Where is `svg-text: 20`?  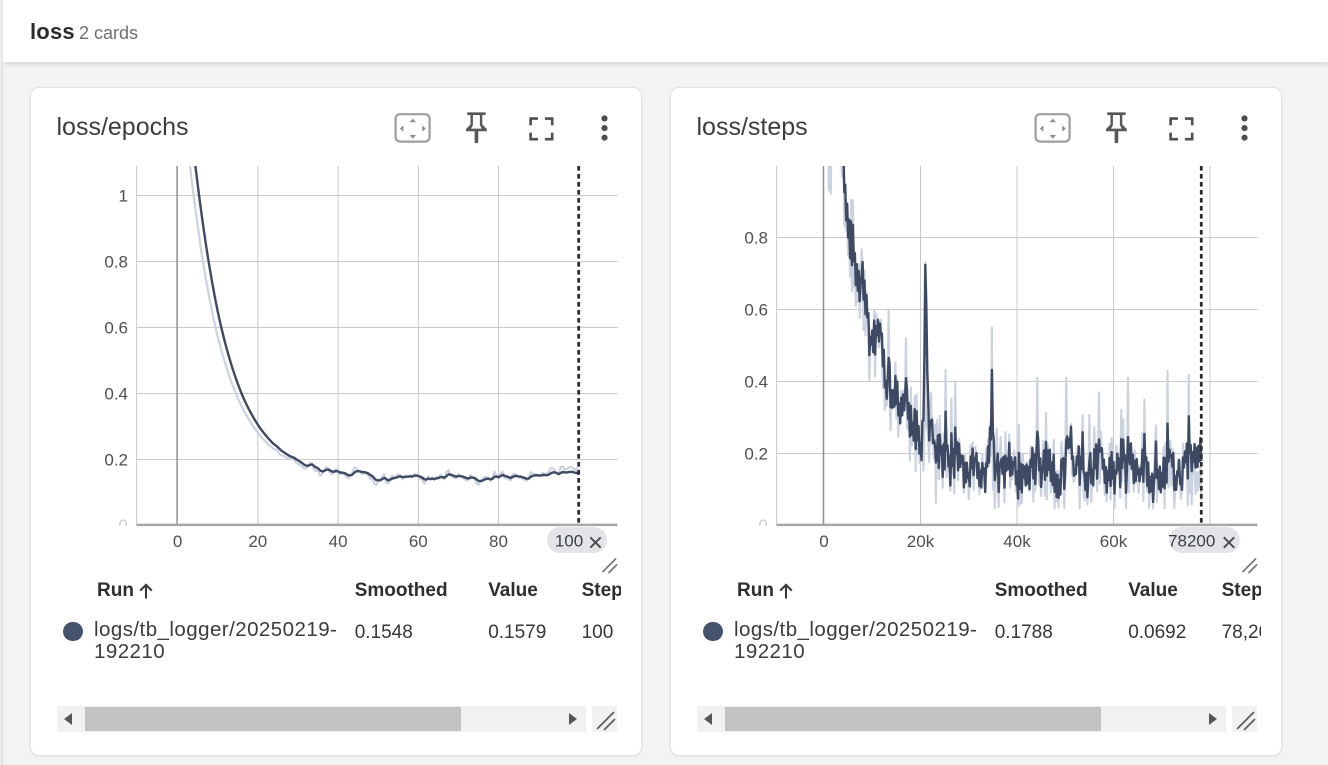 svg-text: 20 is located at coordinates (257, 541).